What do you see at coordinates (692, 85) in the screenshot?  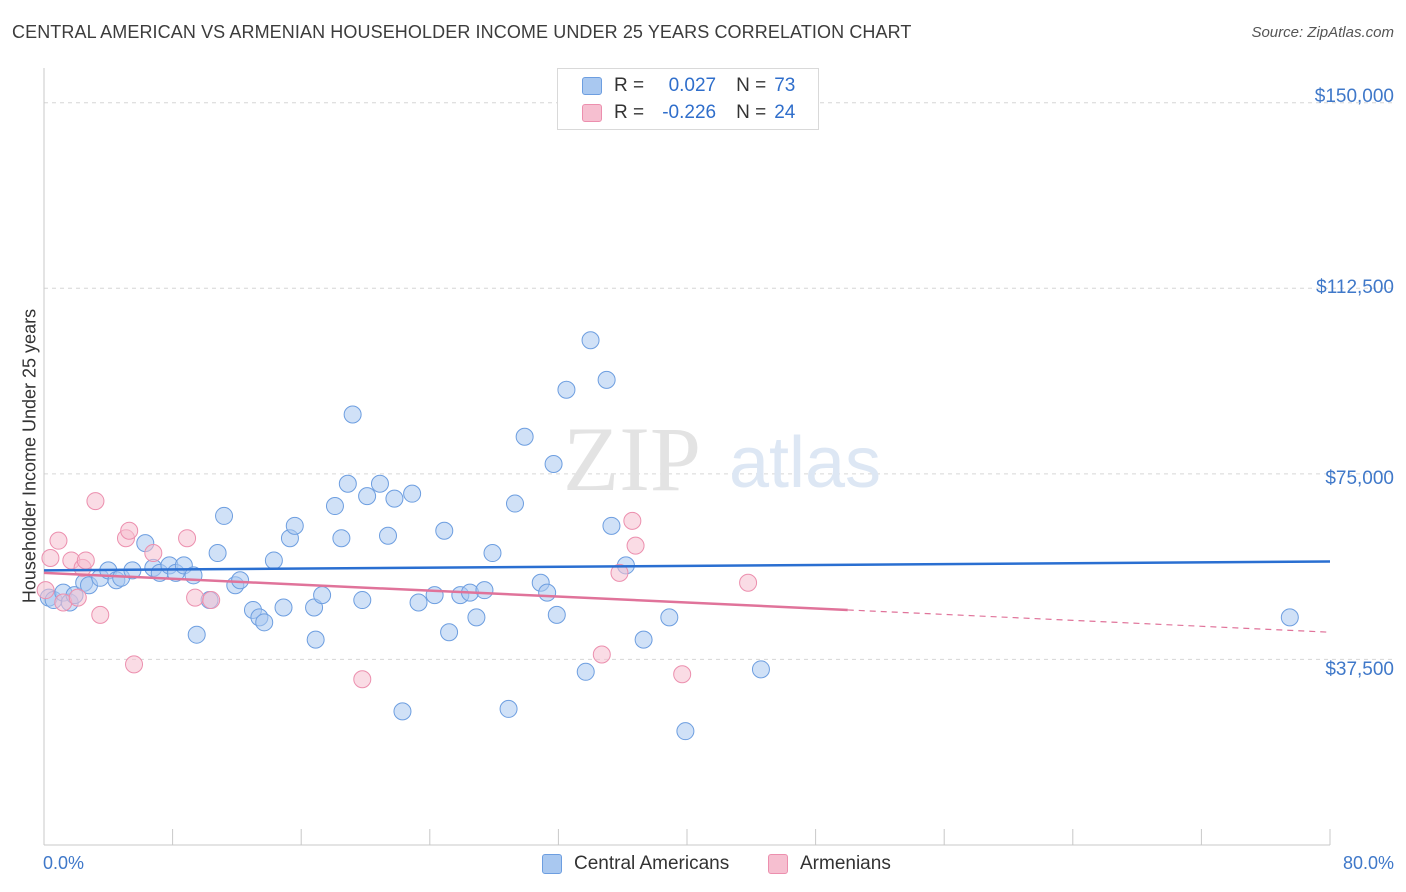 I see `legend-r-value: 0.027` at bounding box center [692, 85].